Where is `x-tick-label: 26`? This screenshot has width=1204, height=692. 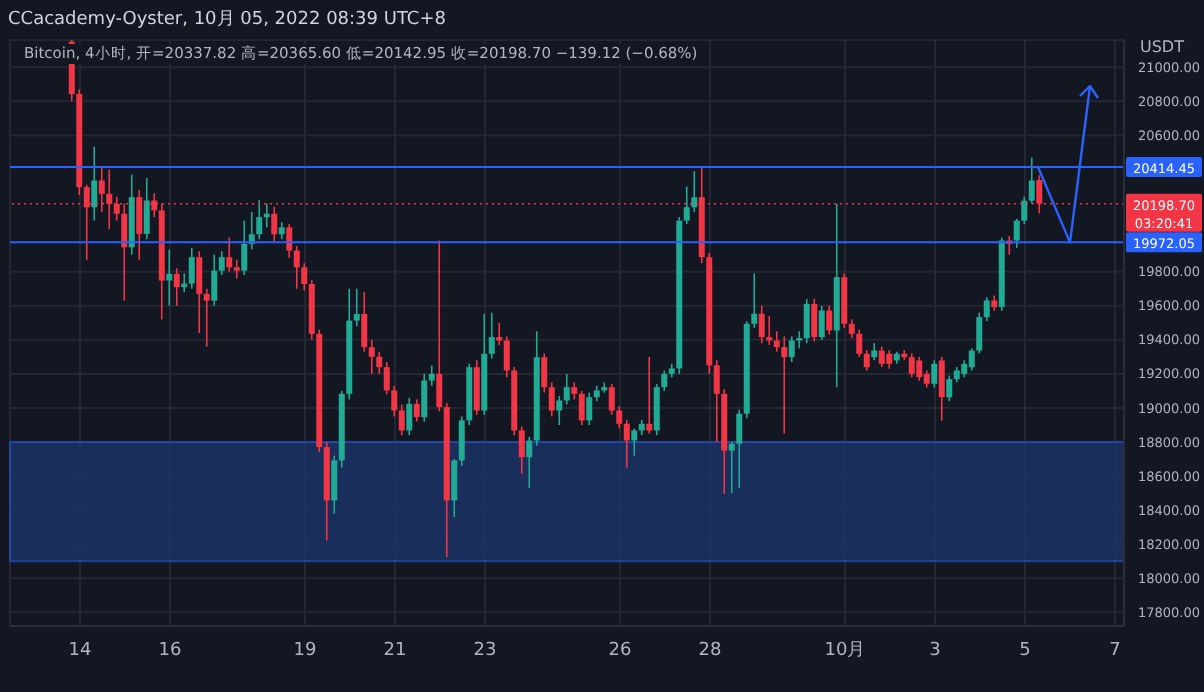
x-tick-label: 26 is located at coordinates (620, 650).